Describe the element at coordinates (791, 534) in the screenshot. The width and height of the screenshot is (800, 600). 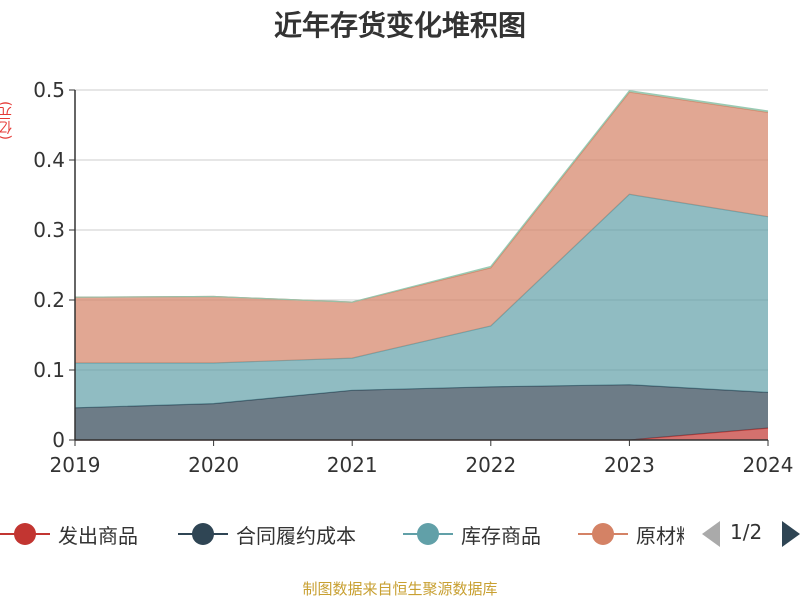
I see `legend-next-page-icon` at that location.